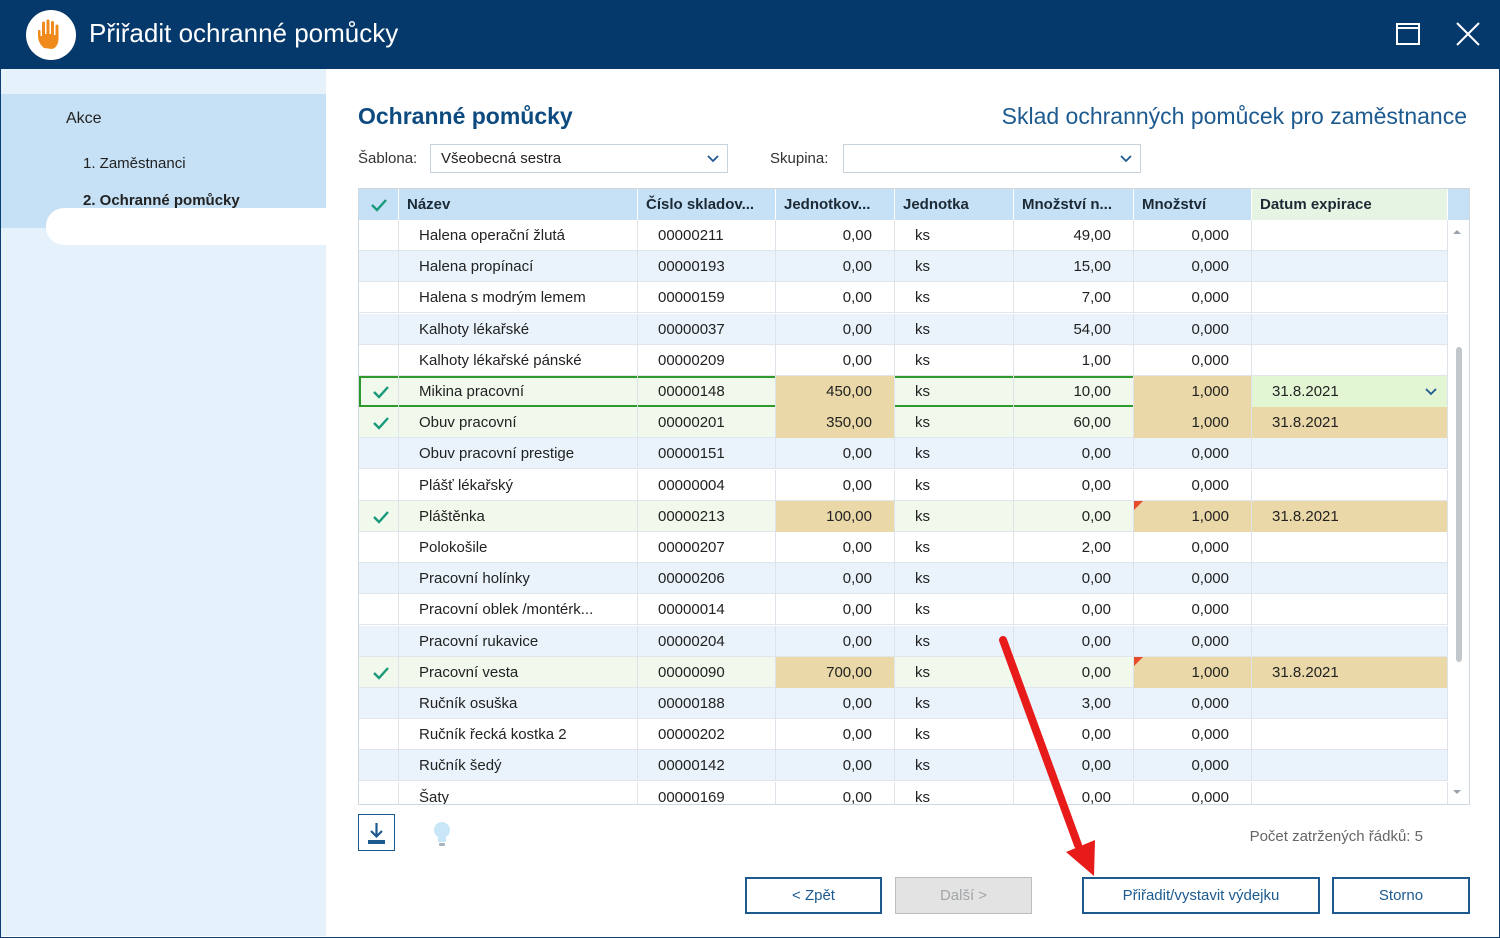 The image size is (1500, 938). I want to click on group-select, so click(992, 158).